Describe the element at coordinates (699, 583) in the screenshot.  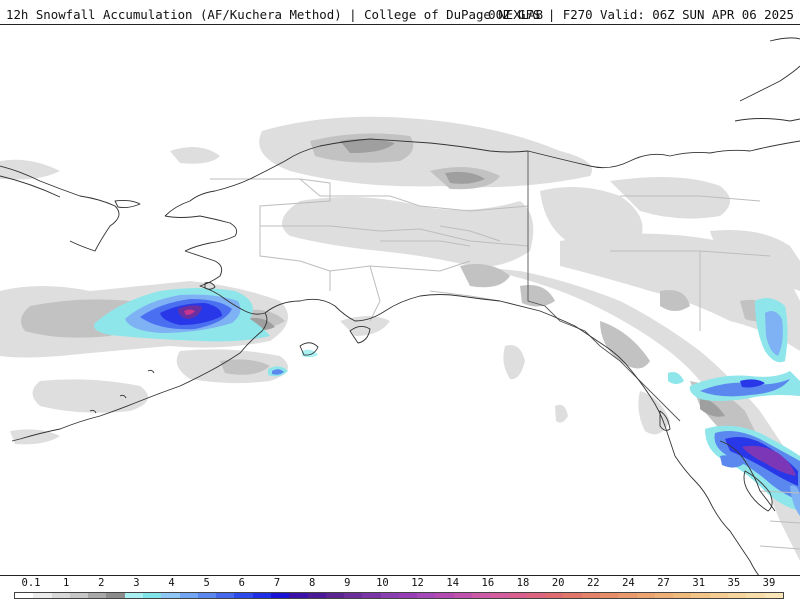
I see `legend-tick-label: 31` at that location.